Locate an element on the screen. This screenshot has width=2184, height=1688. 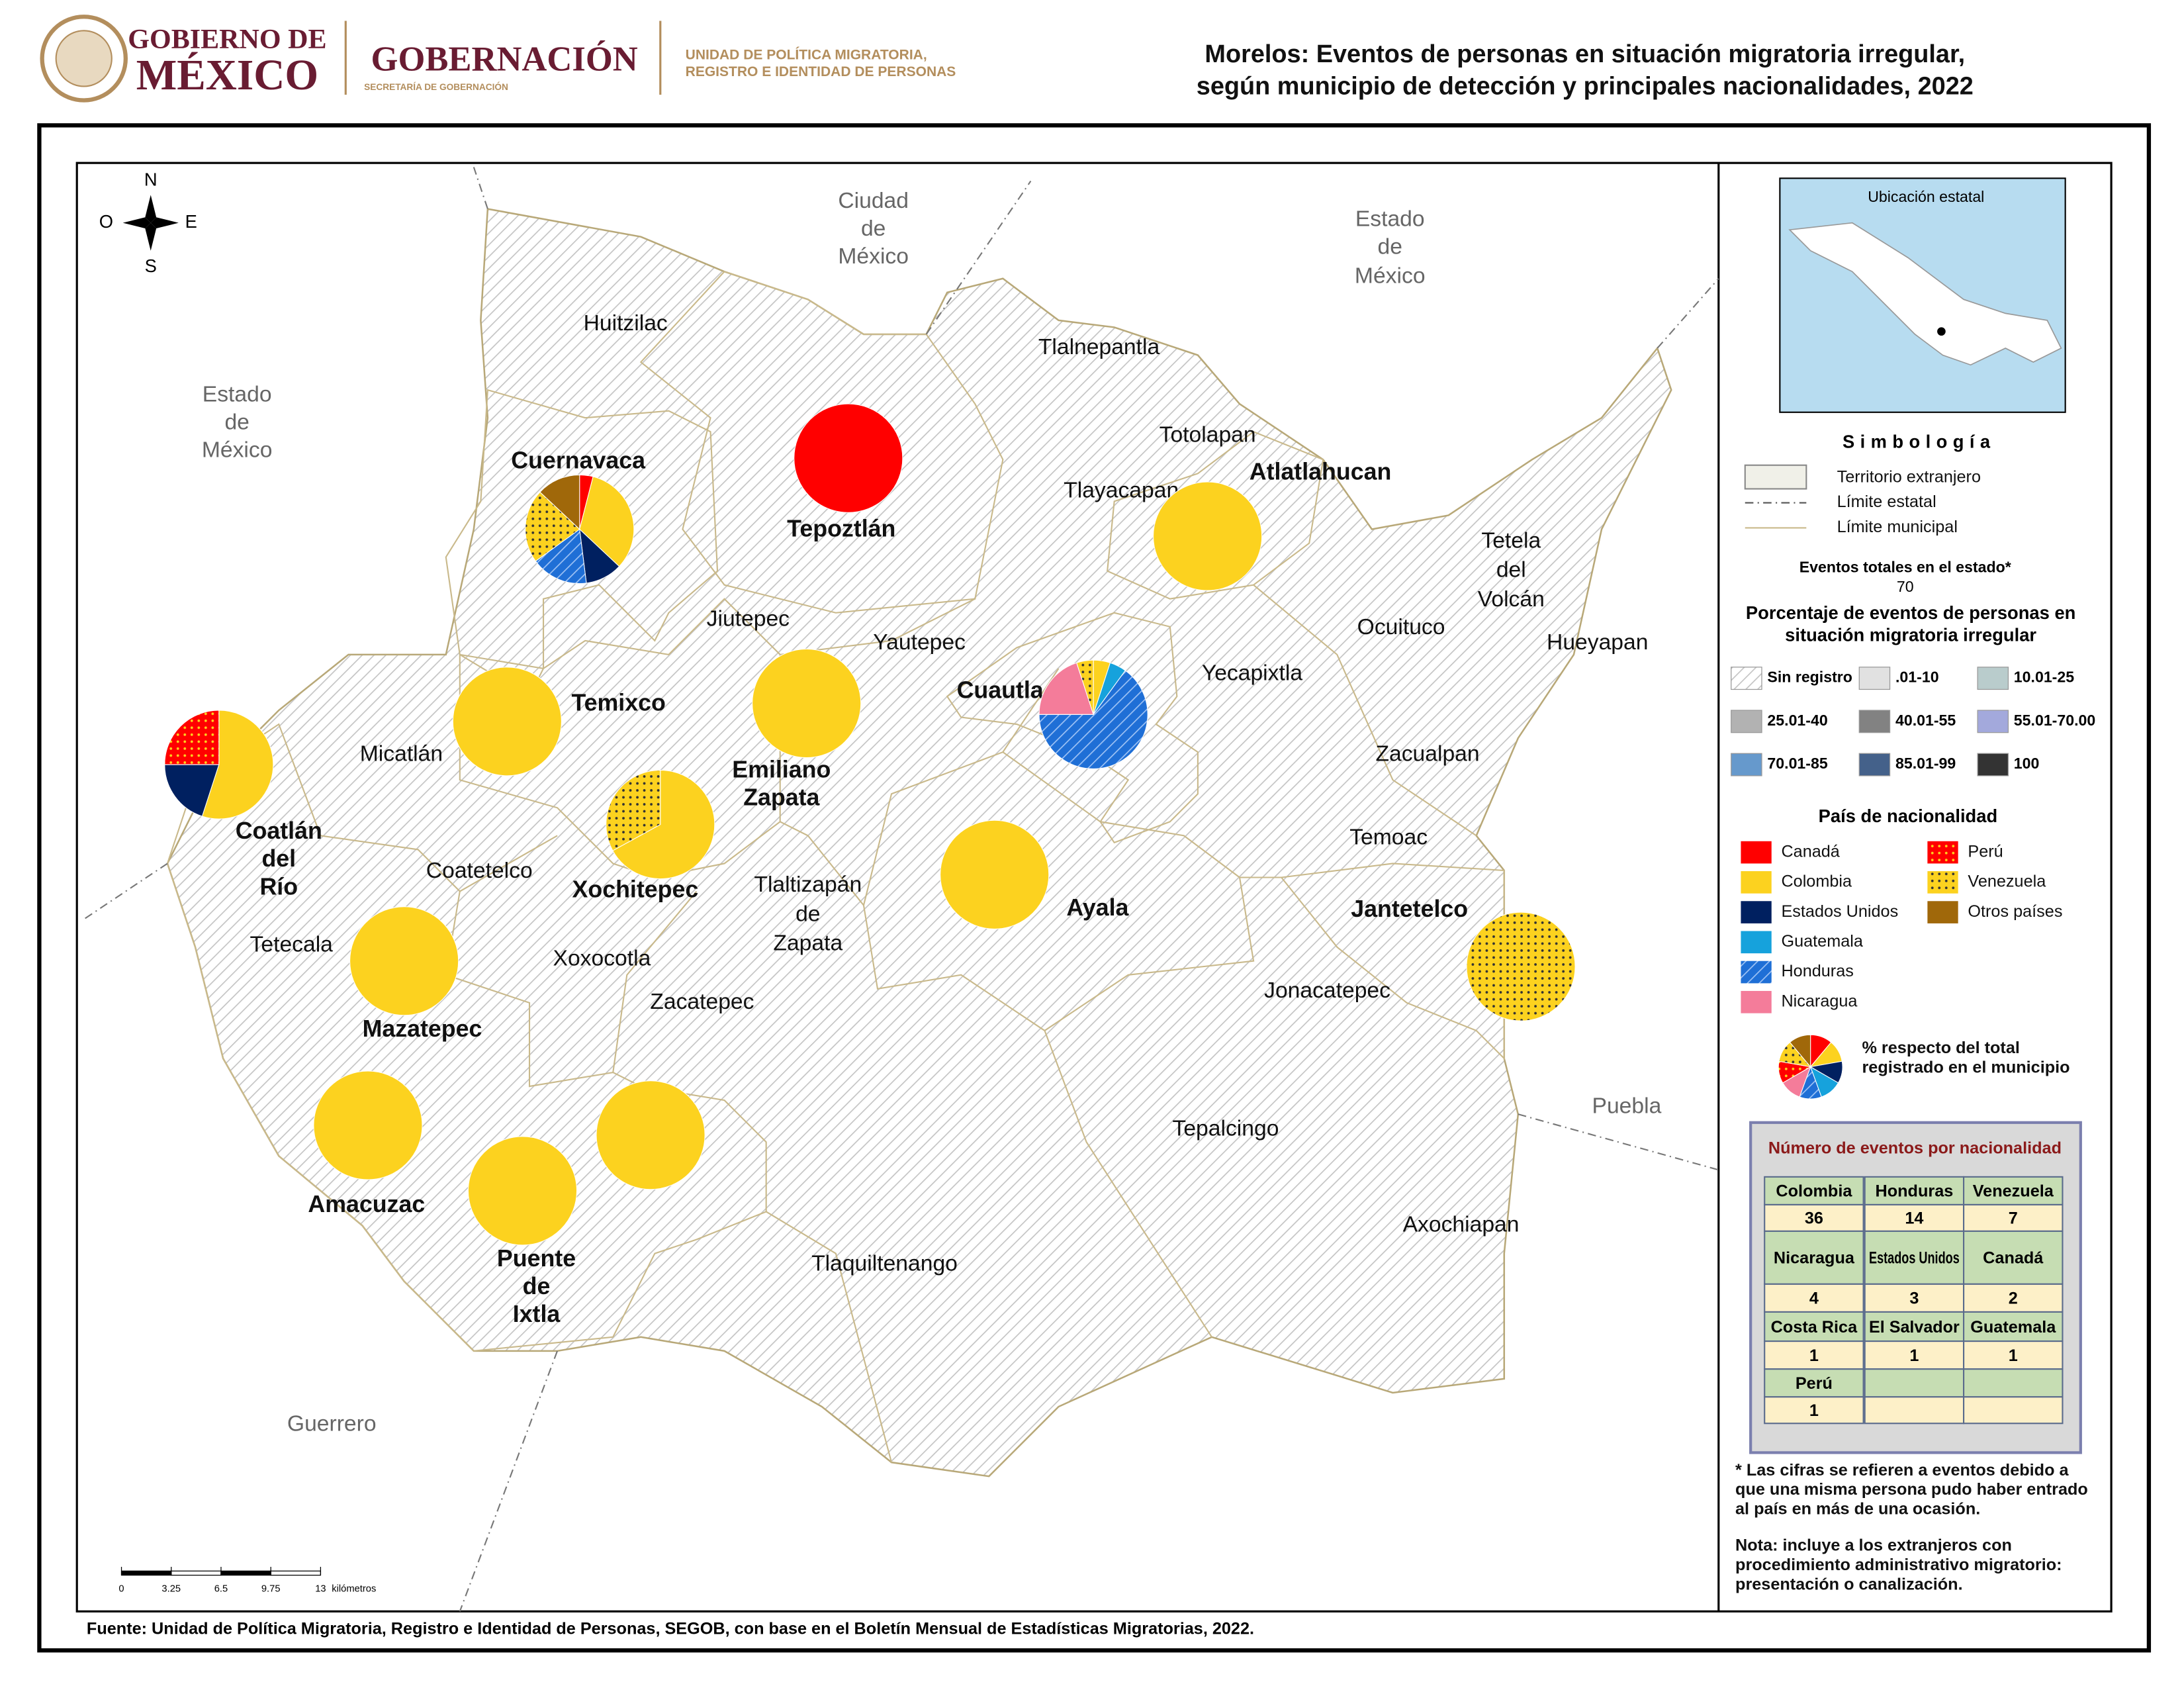
class-label: 25.01-40 is located at coordinates (1797, 720).